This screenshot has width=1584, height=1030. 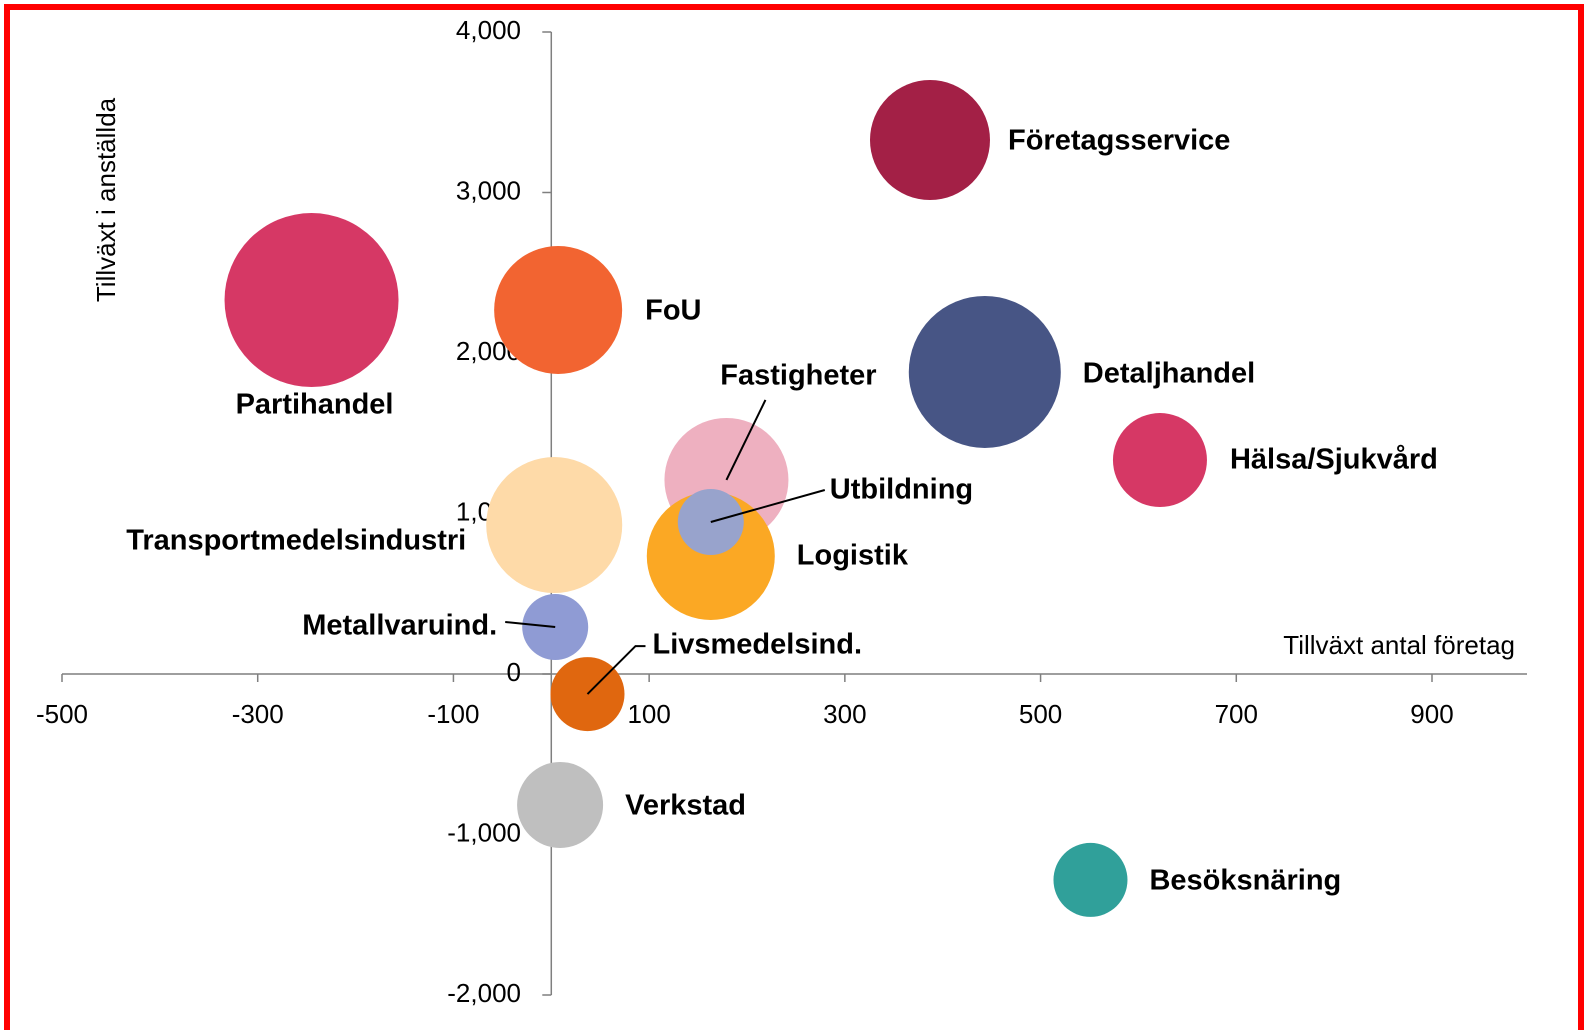 What do you see at coordinates (685, 806) in the screenshot?
I see `bubble-label: Verkstad` at bounding box center [685, 806].